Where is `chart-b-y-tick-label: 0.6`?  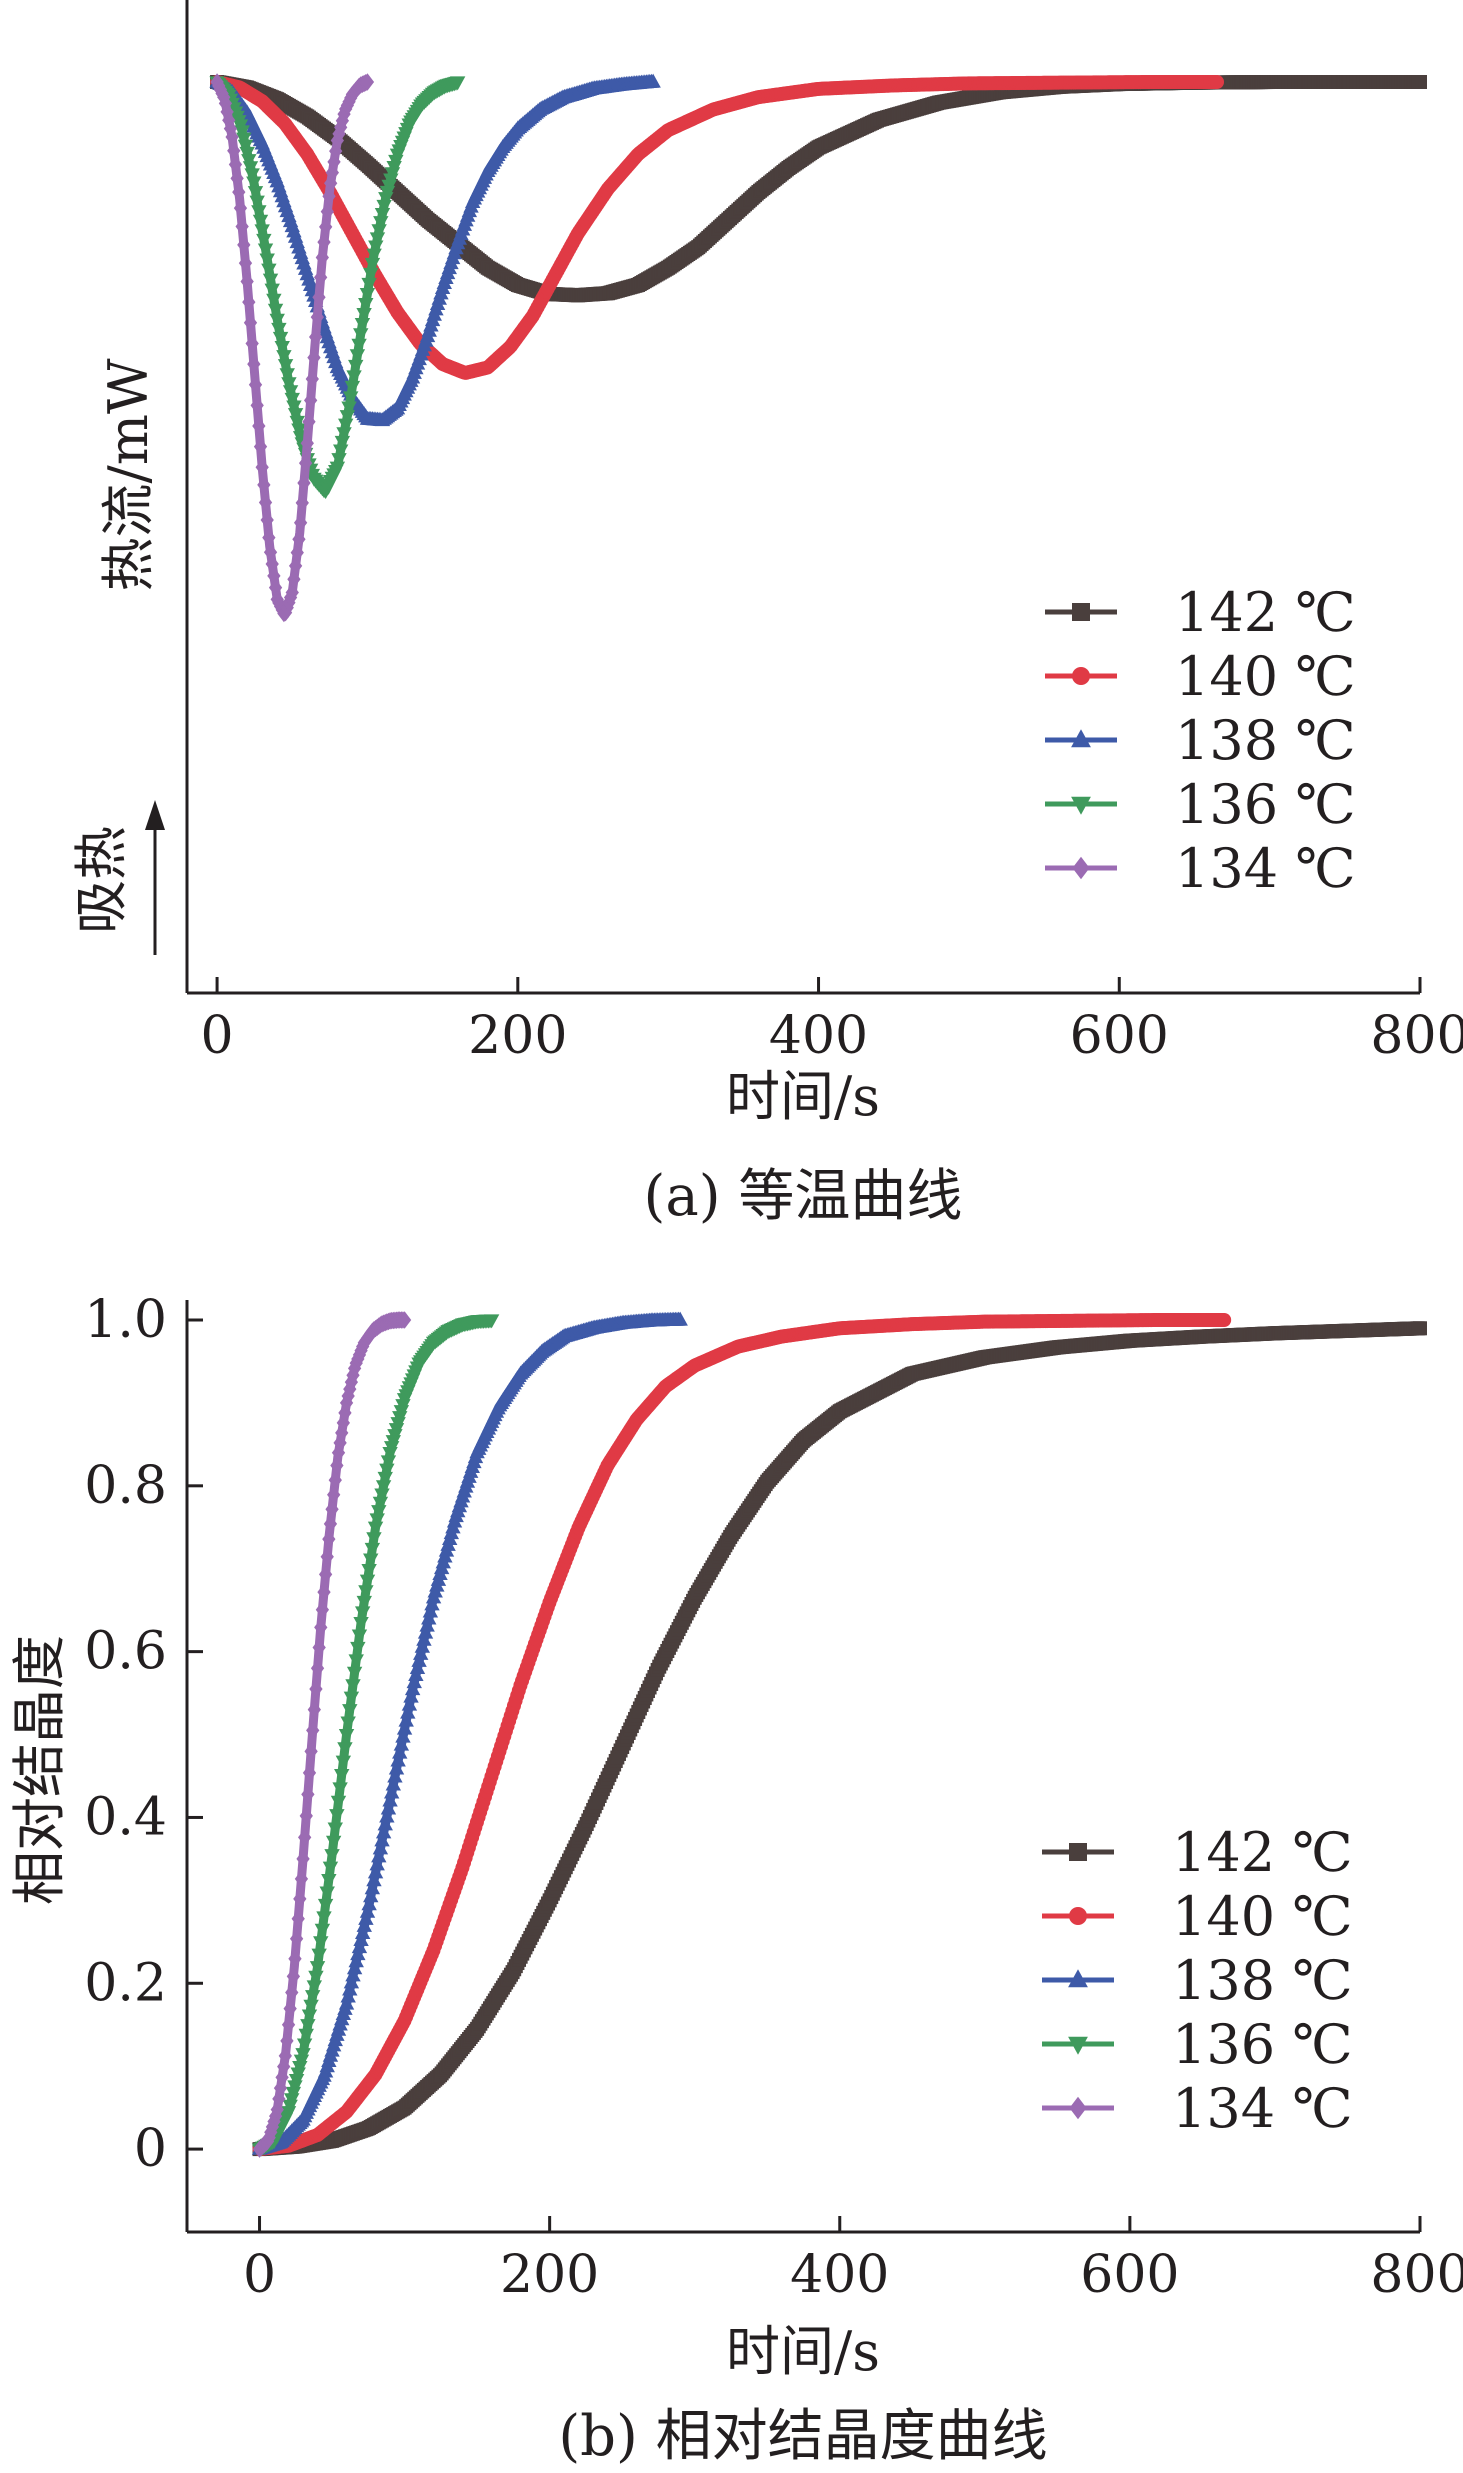 chart-b-y-tick-label: 0.6 is located at coordinates (125, 1652).